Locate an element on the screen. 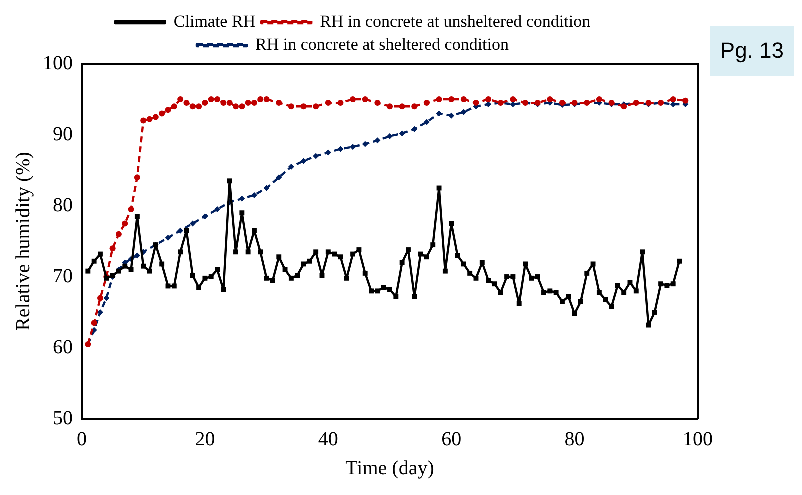  y-tick-label: 60 is located at coordinates (63, 347).